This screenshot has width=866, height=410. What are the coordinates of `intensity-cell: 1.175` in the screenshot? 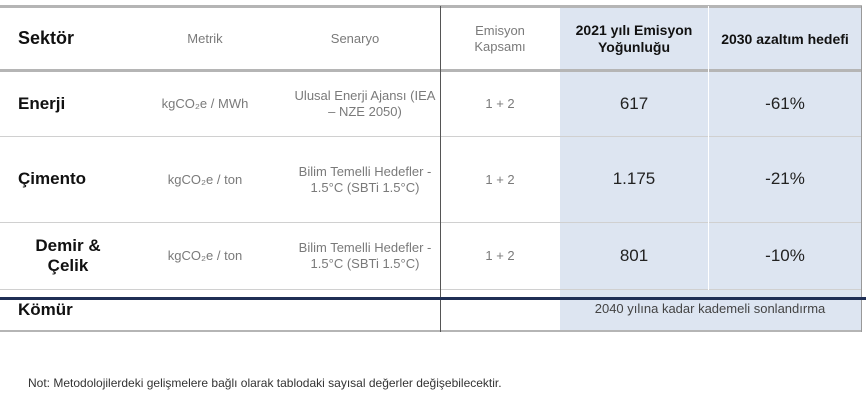 It's located at (634, 179).